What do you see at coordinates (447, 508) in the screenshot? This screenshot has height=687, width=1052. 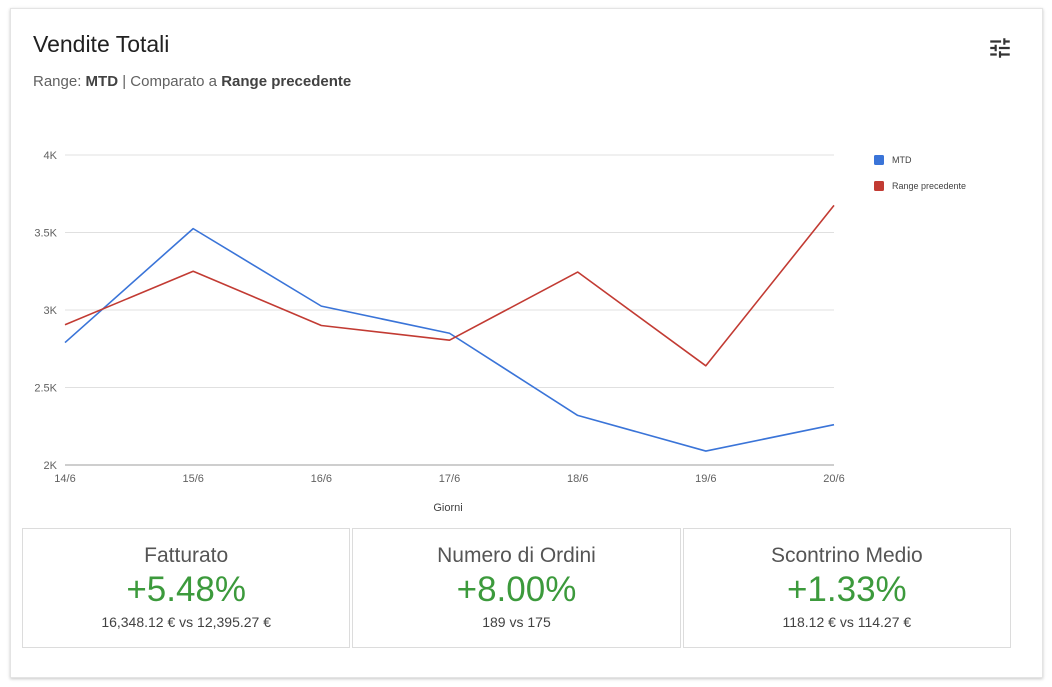 I see `x-axis-title: Giorni` at bounding box center [447, 508].